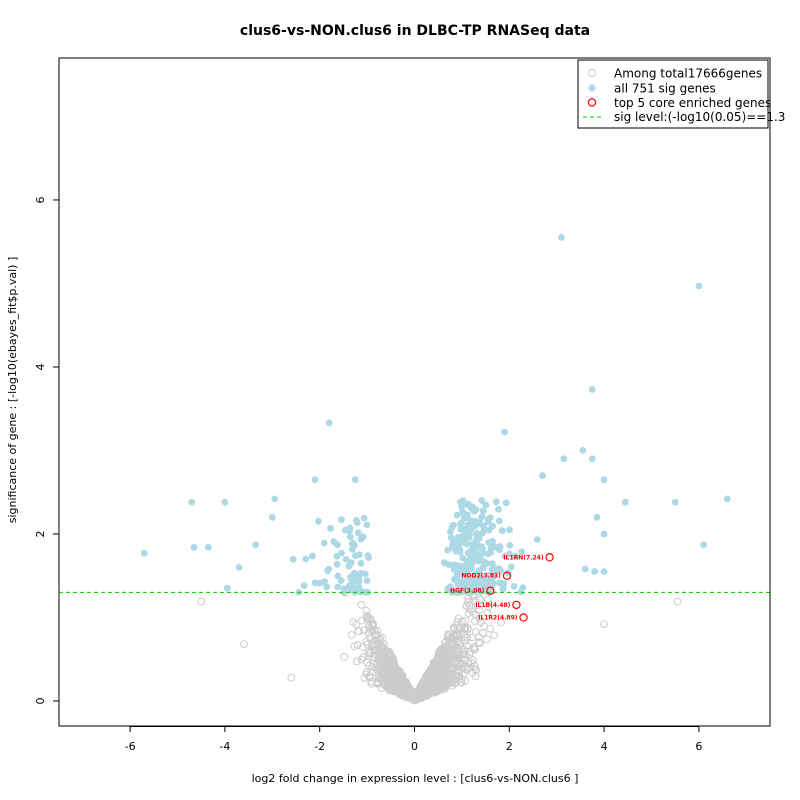 This screenshot has width=800, height=800. Describe the element at coordinates (592, 102) in the screenshot. I see `legend-core-marker` at that location.